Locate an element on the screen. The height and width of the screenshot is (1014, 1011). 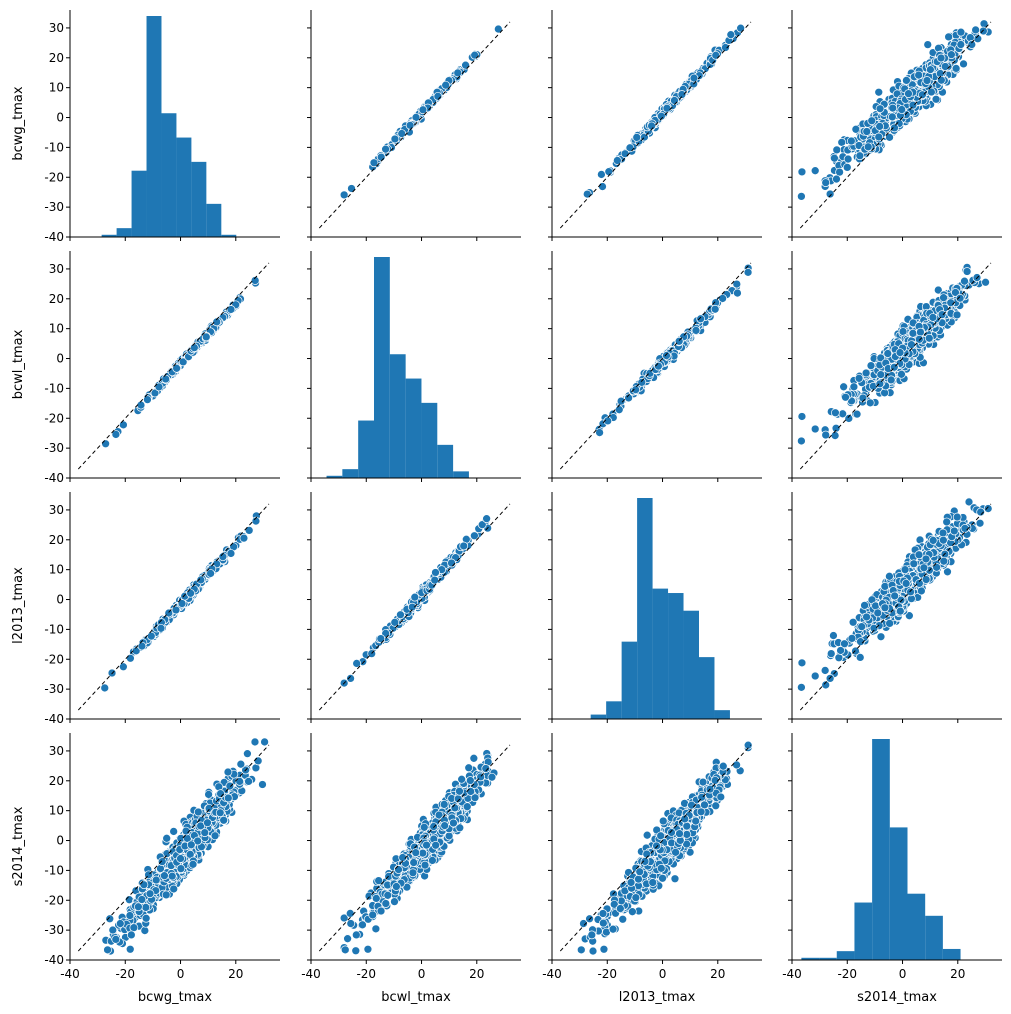
y-tick-label: 30 is located at coordinates (56, 269).